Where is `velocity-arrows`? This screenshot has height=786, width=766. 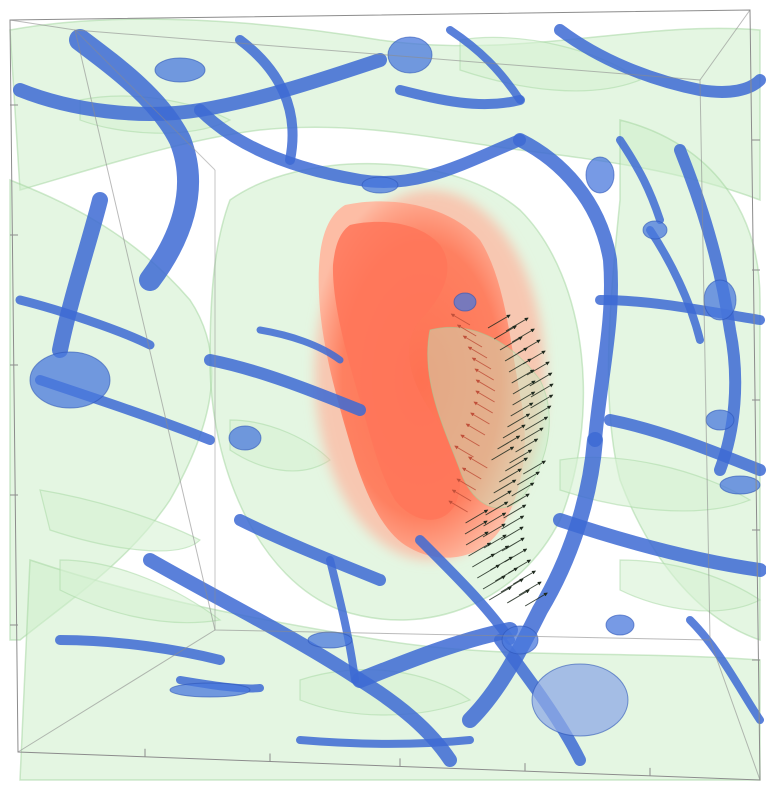 velocity-arrows is located at coordinates (501, 460).